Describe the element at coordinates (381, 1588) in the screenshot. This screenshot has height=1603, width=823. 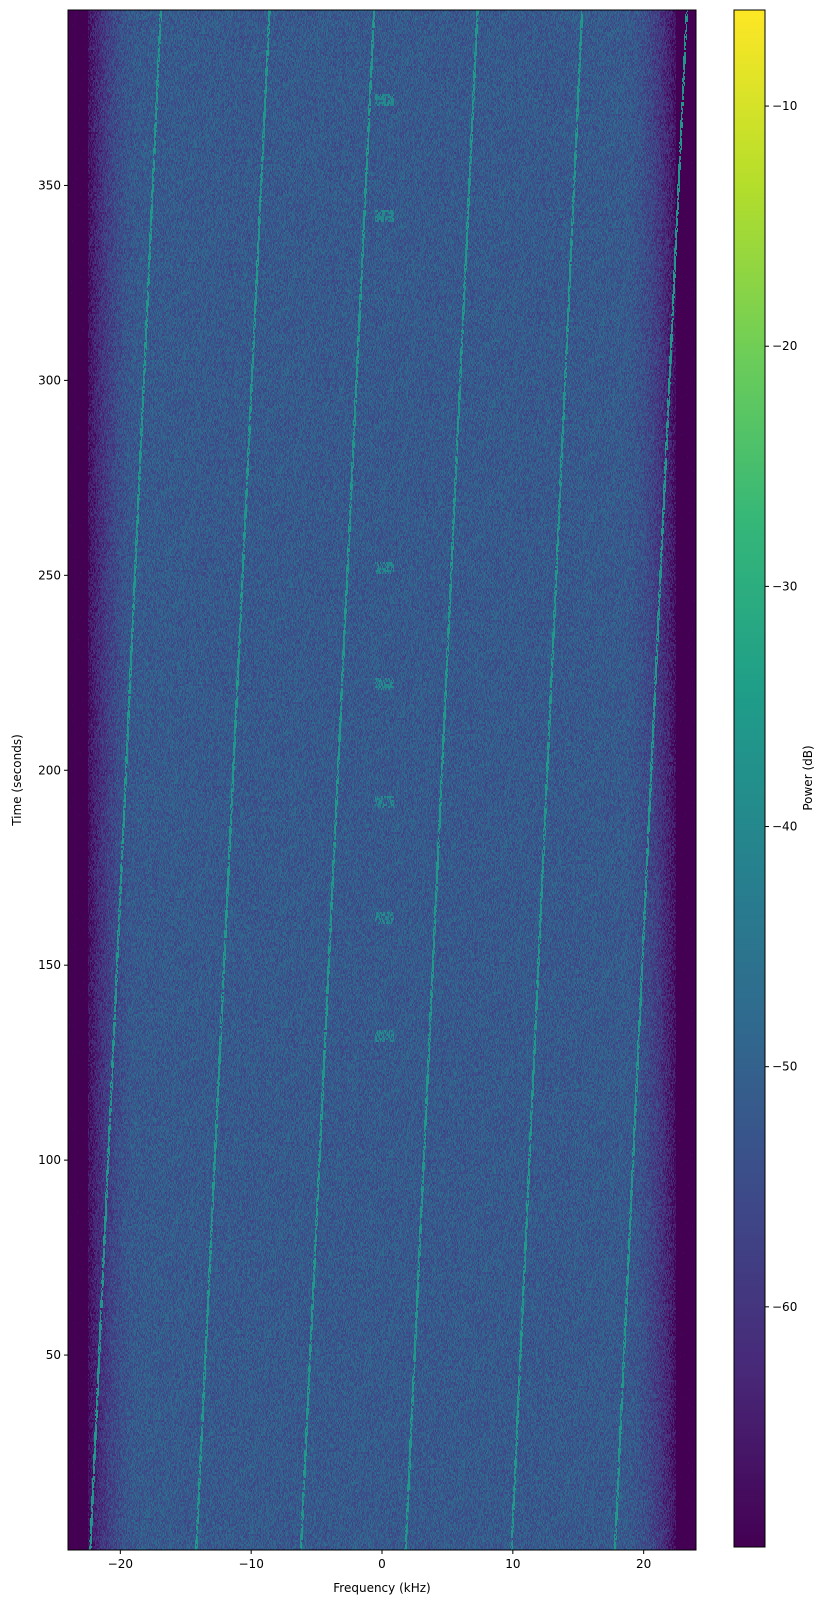
I see `x-axis-label: Frequency (kHz)` at that location.